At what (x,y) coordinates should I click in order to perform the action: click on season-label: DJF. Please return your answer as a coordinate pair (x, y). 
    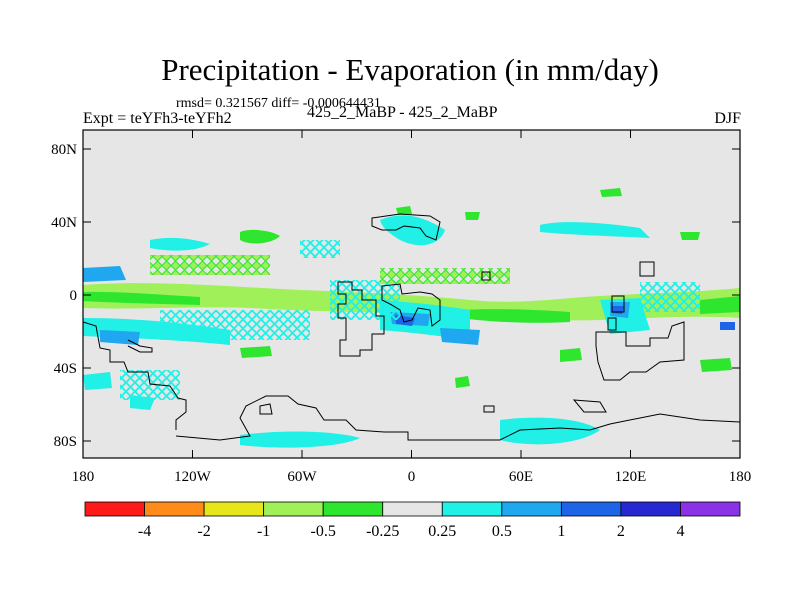
    Looking at the image, I should click on (727, 118).